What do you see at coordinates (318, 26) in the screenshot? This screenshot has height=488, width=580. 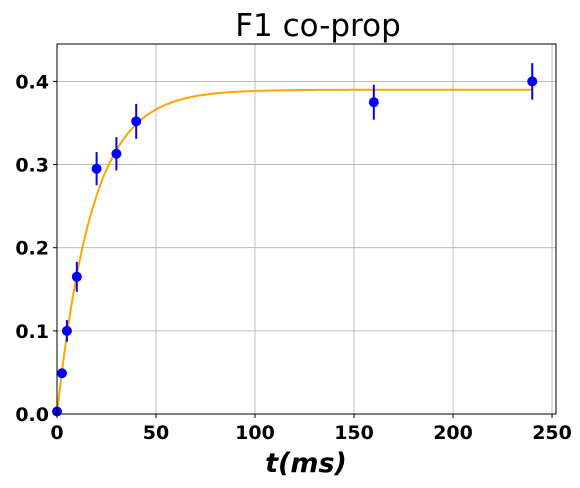 I see `chart-title: F1 co-prop` at bounding box center [318, 26].